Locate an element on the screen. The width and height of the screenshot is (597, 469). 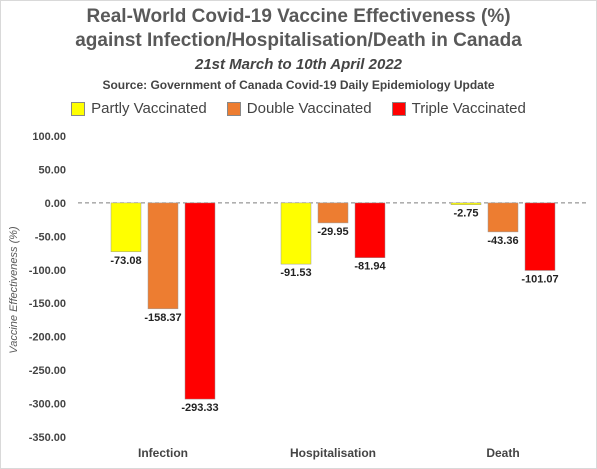
x-tick-label: Death is located at coordinates (502, 453).